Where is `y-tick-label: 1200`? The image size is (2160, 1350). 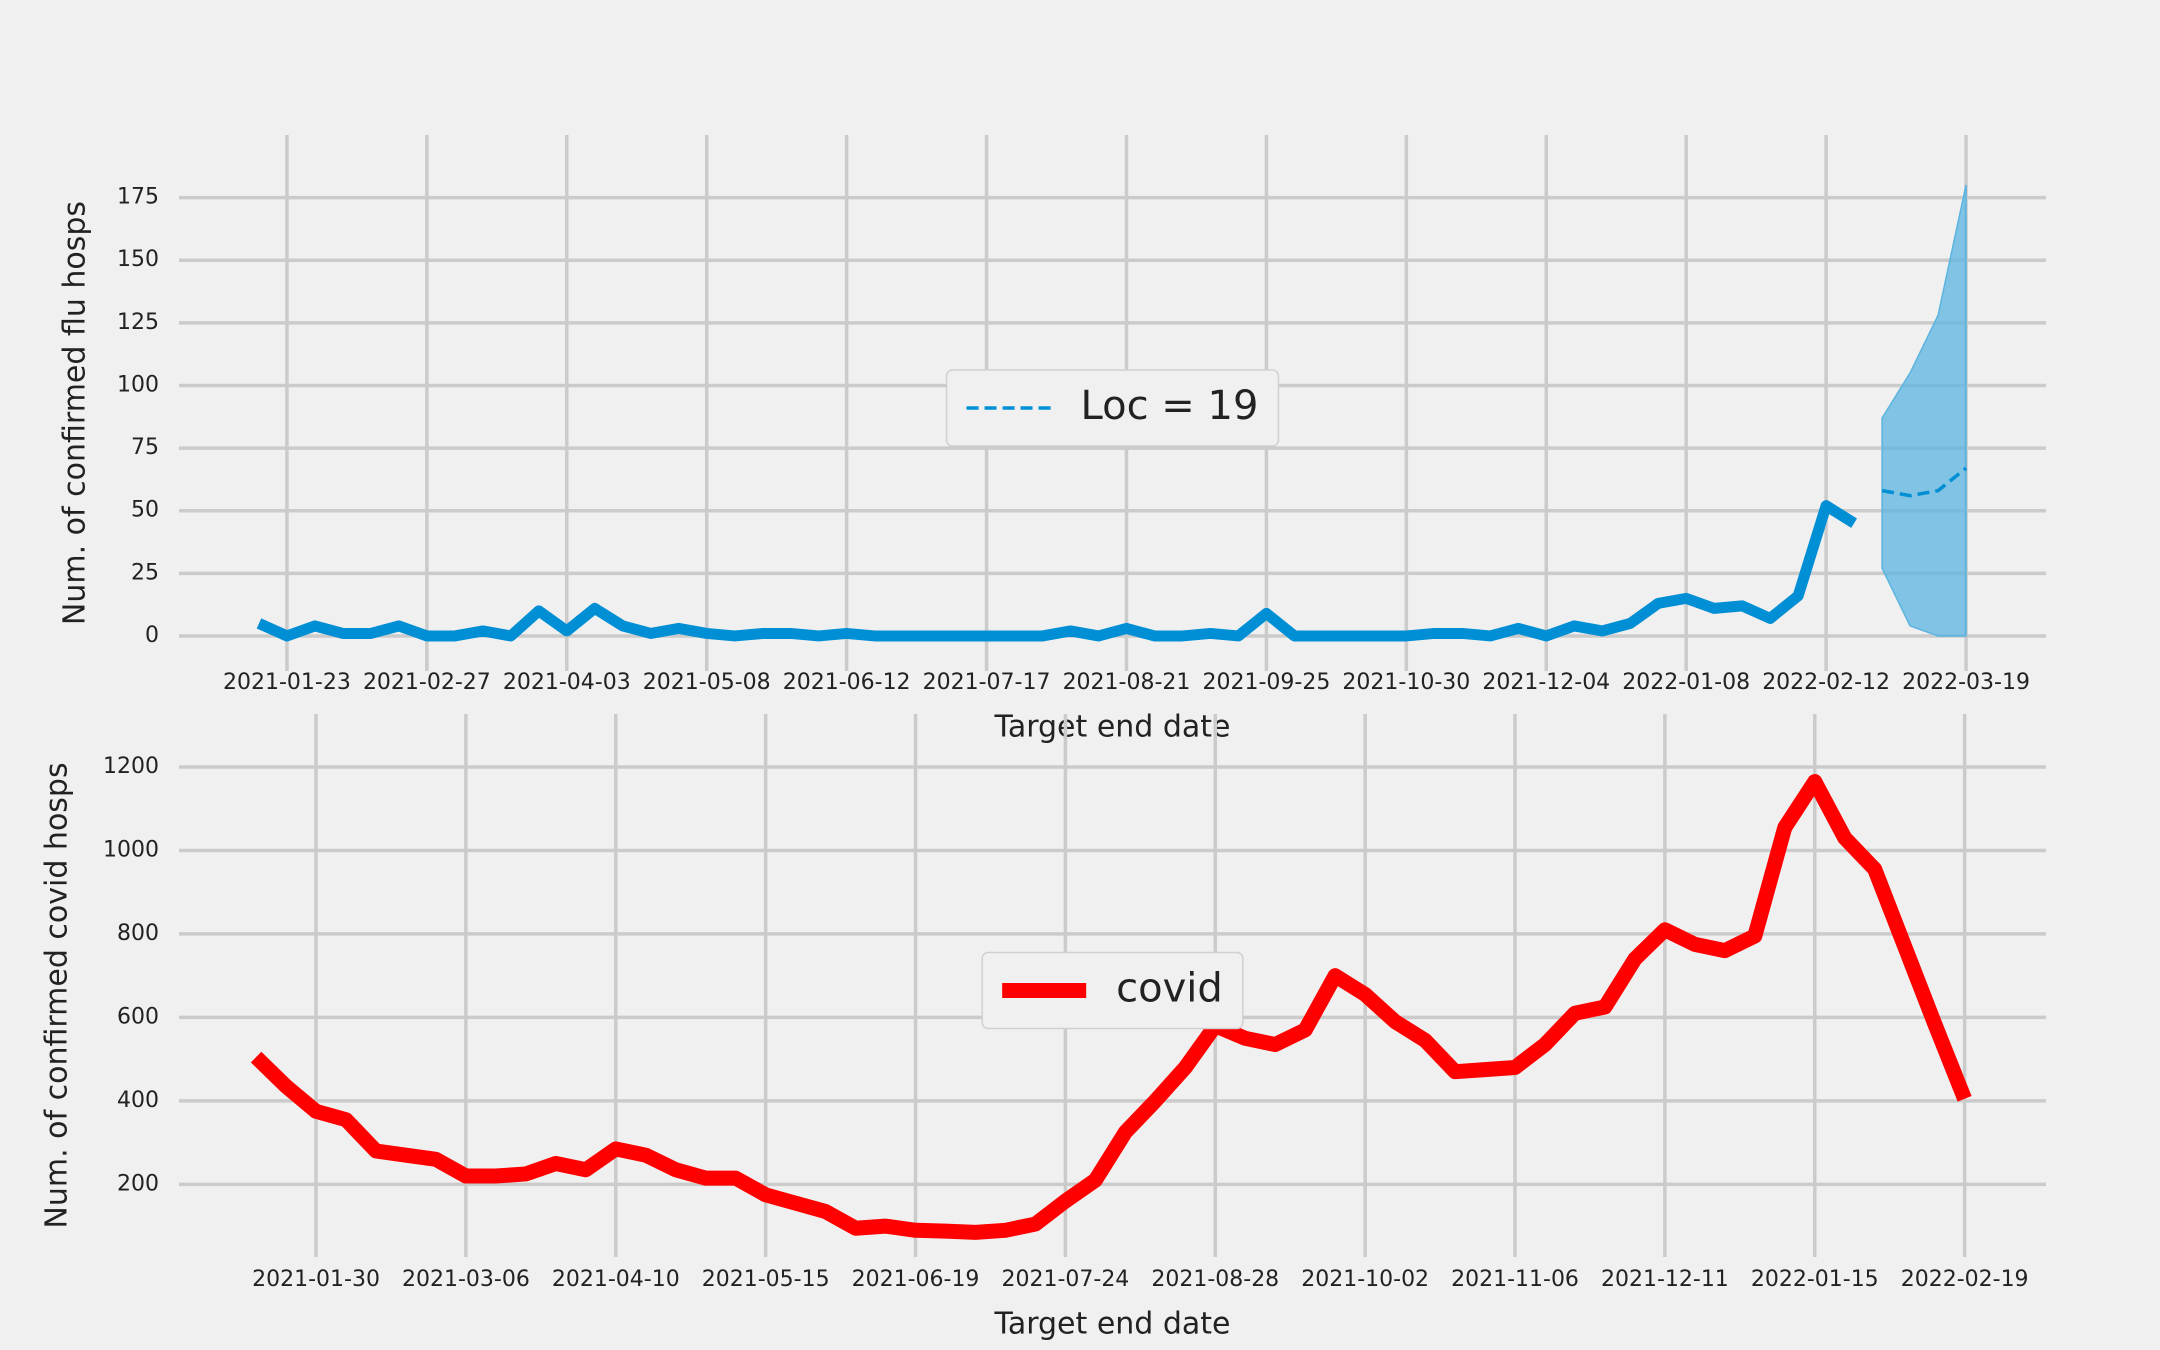
y-tick-label: 1200 is located at coordinates (131, 766).